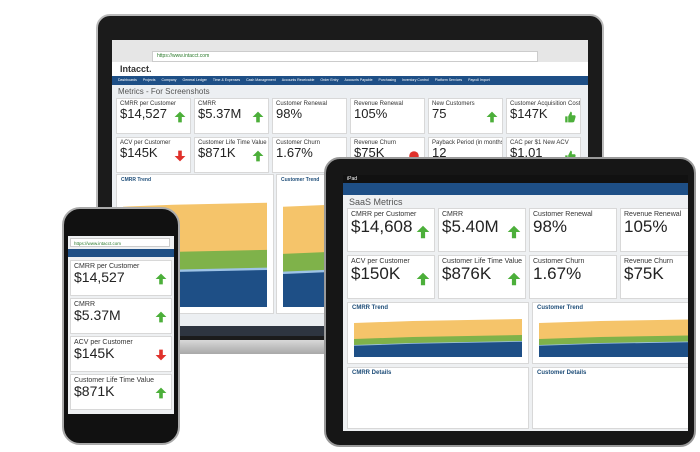 This screenshot has width=700, height=452. I want to click on nav-item: Time & Expenses, so click(226, 80).